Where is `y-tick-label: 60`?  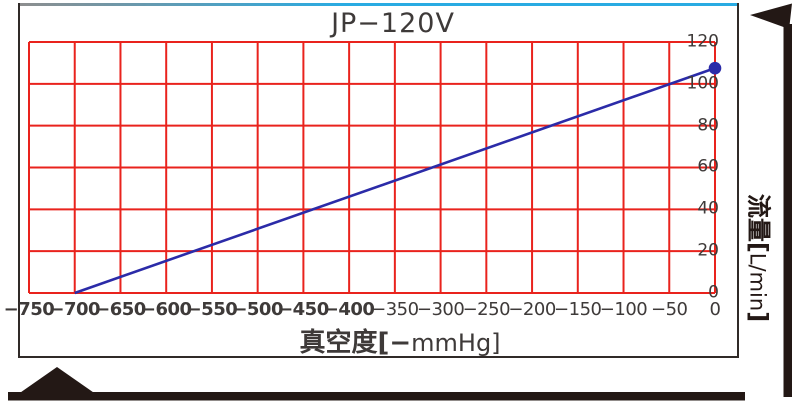
y-tick-label: 60 is located at coordinates (708, 166).